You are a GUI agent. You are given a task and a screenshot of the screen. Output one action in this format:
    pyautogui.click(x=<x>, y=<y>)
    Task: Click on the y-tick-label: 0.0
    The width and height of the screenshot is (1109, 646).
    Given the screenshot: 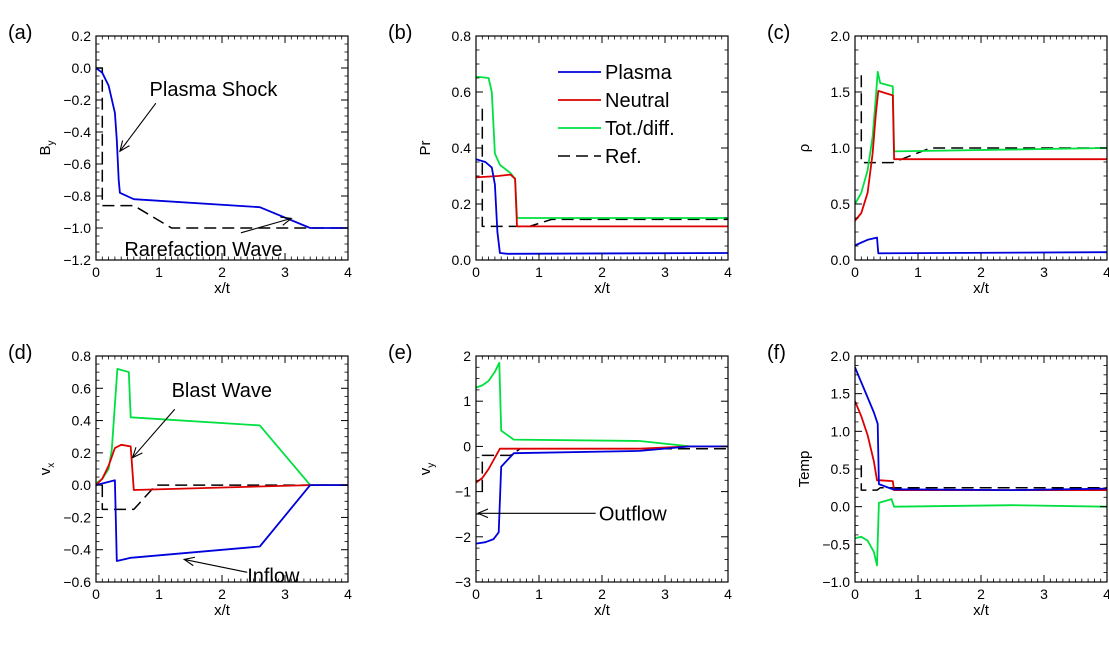 What is the action you would take?
    pyautogui.click(x=462, y=260)
    